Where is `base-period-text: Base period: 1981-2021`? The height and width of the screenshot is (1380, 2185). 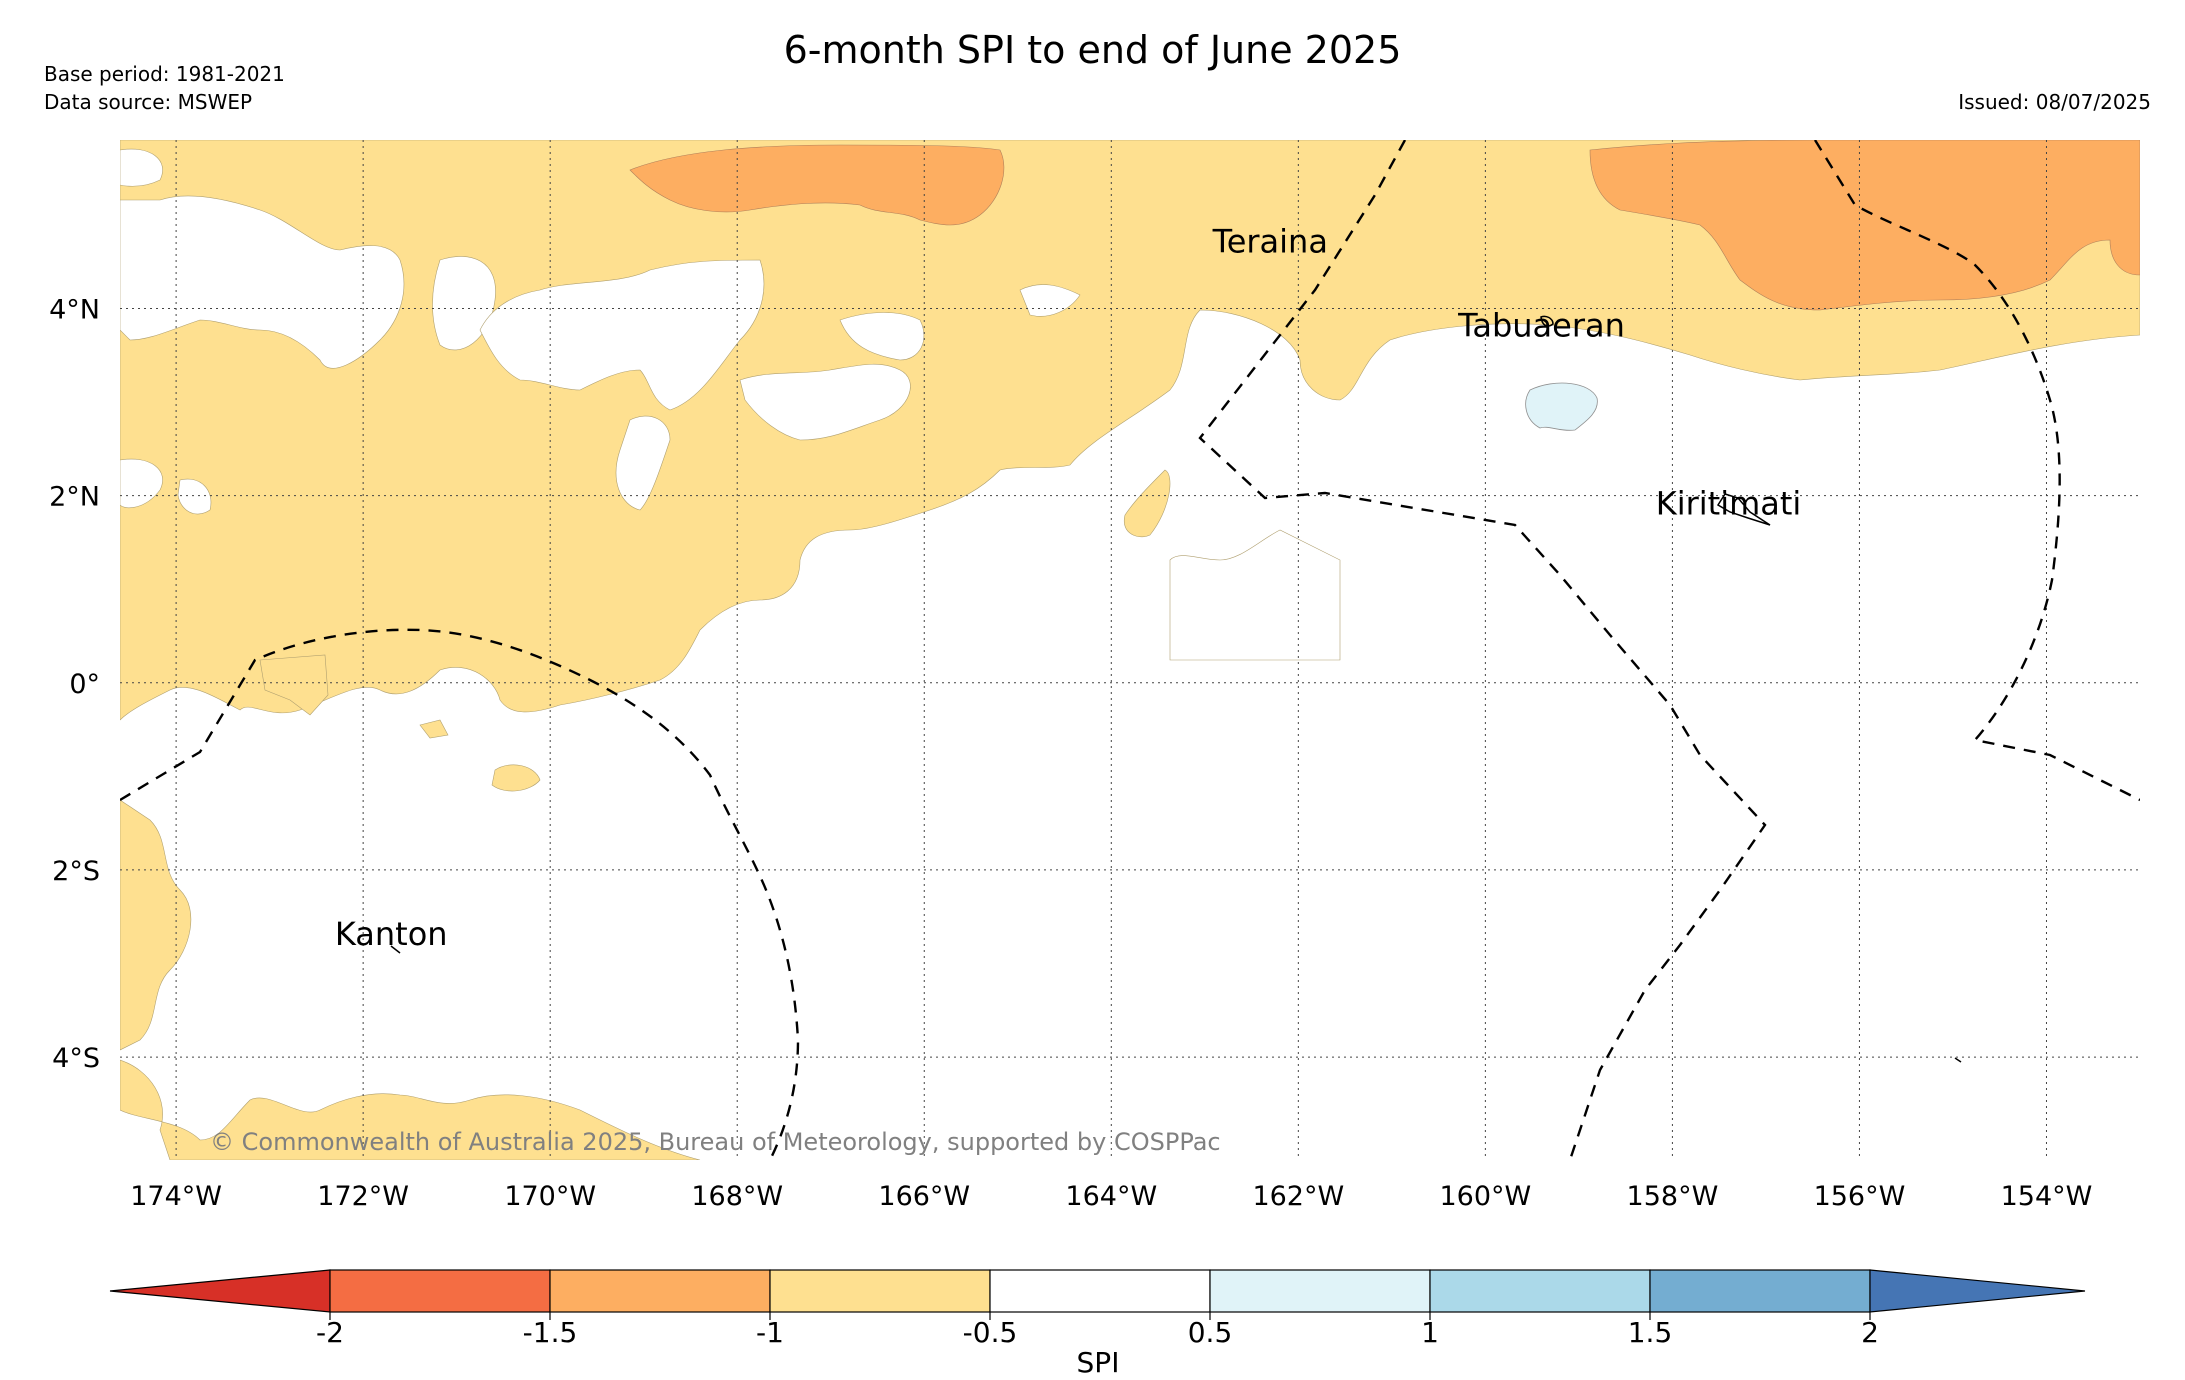
base-period-text: Base period: 1981-2021 is located at coordinates (164, 74).